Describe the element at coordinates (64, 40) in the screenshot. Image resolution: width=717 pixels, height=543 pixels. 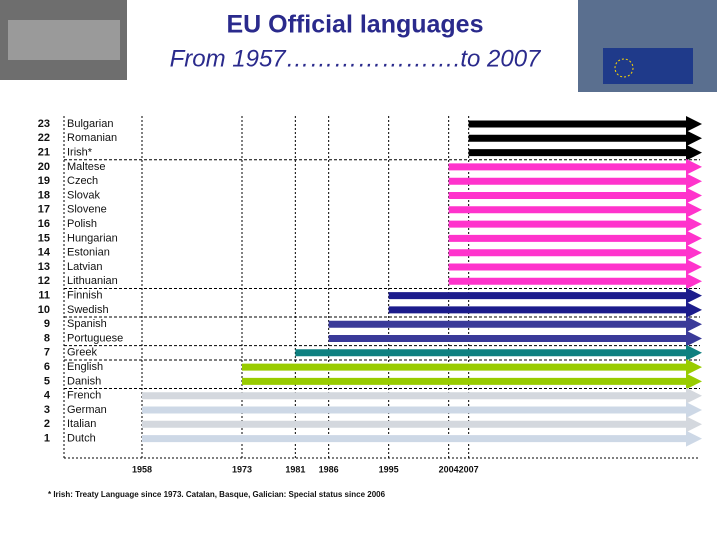
I see `photo-left-detail` at that location.